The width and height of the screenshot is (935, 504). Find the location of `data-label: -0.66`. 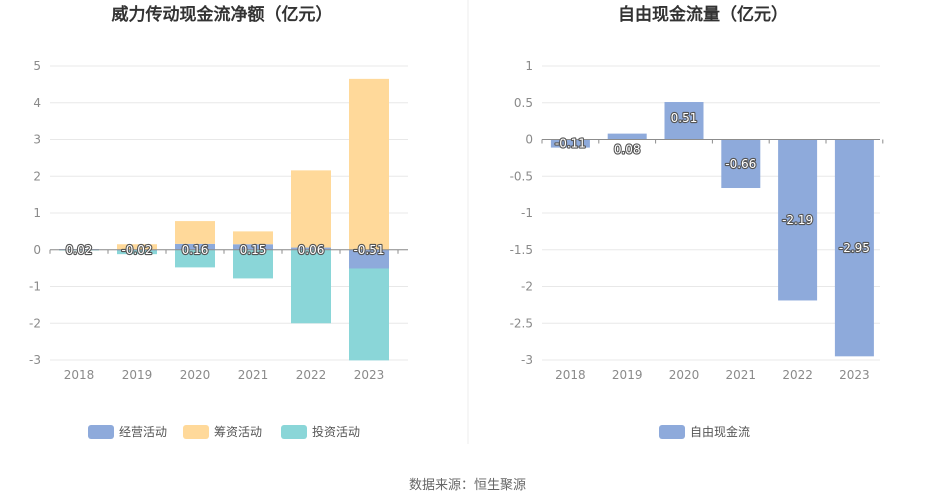

data-label: -0.66 is located at coordinates (740, 164).